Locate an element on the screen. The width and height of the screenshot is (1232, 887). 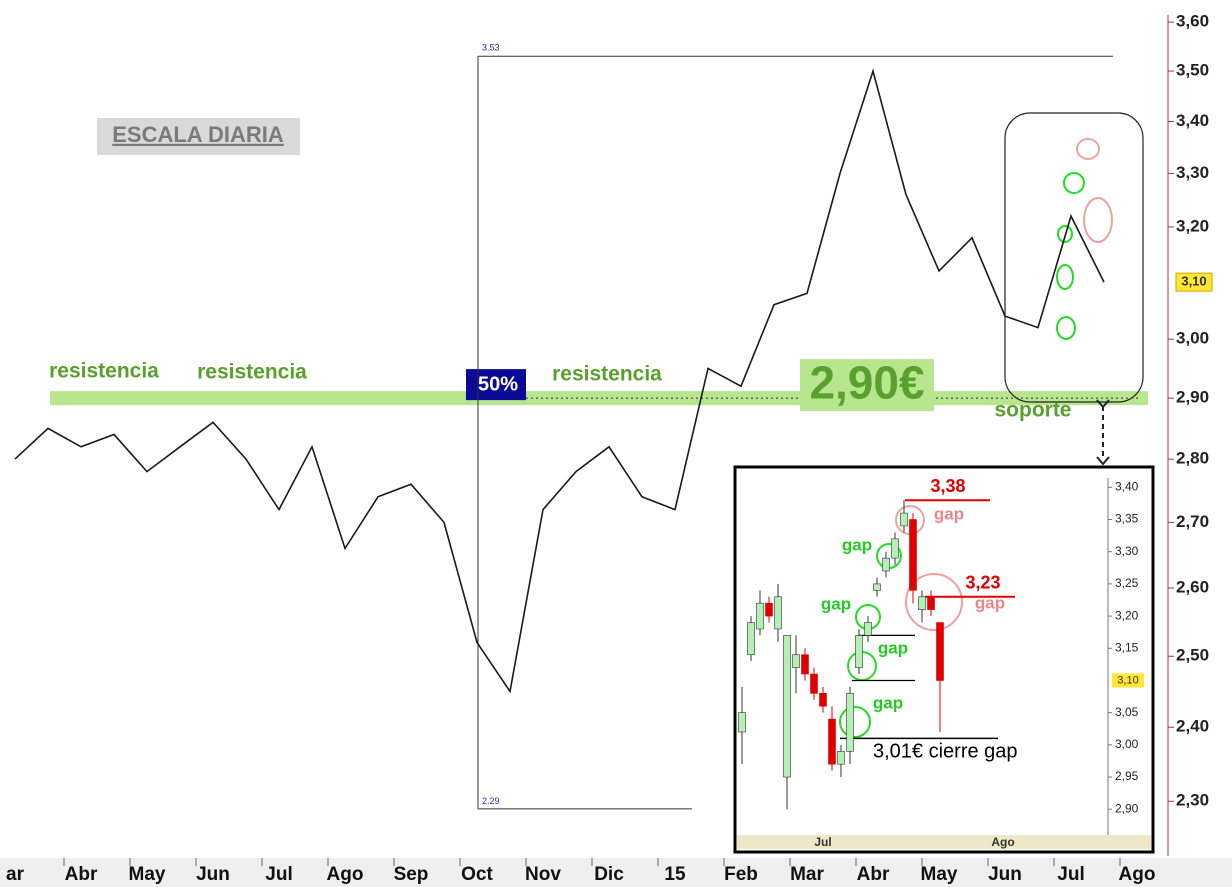
support-label: 2,90€ is located at coordinates (866, 382).